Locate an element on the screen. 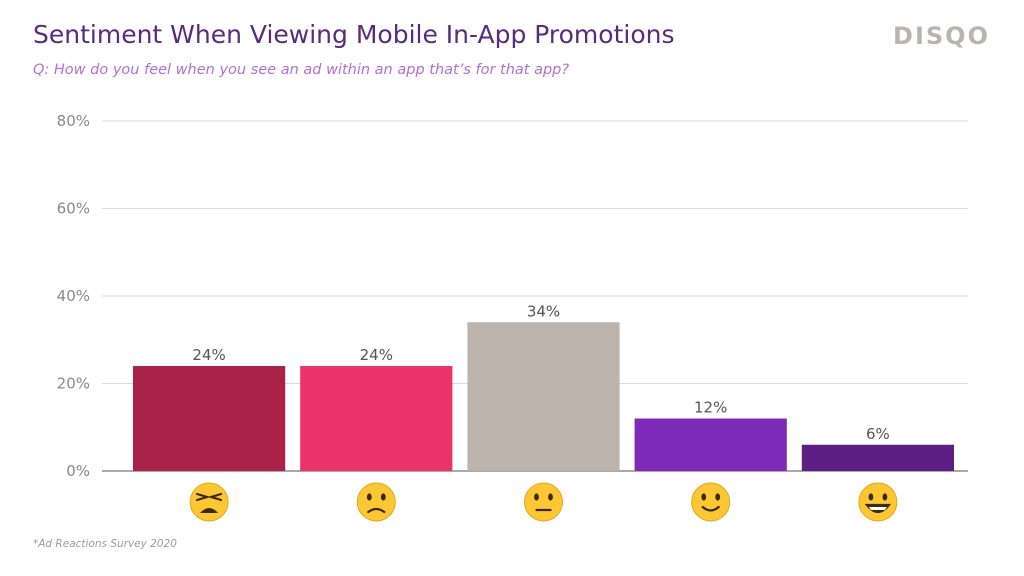 This screenshot has width=1024, height=576. neutral-face-icon is located at coordinates (543, 502).